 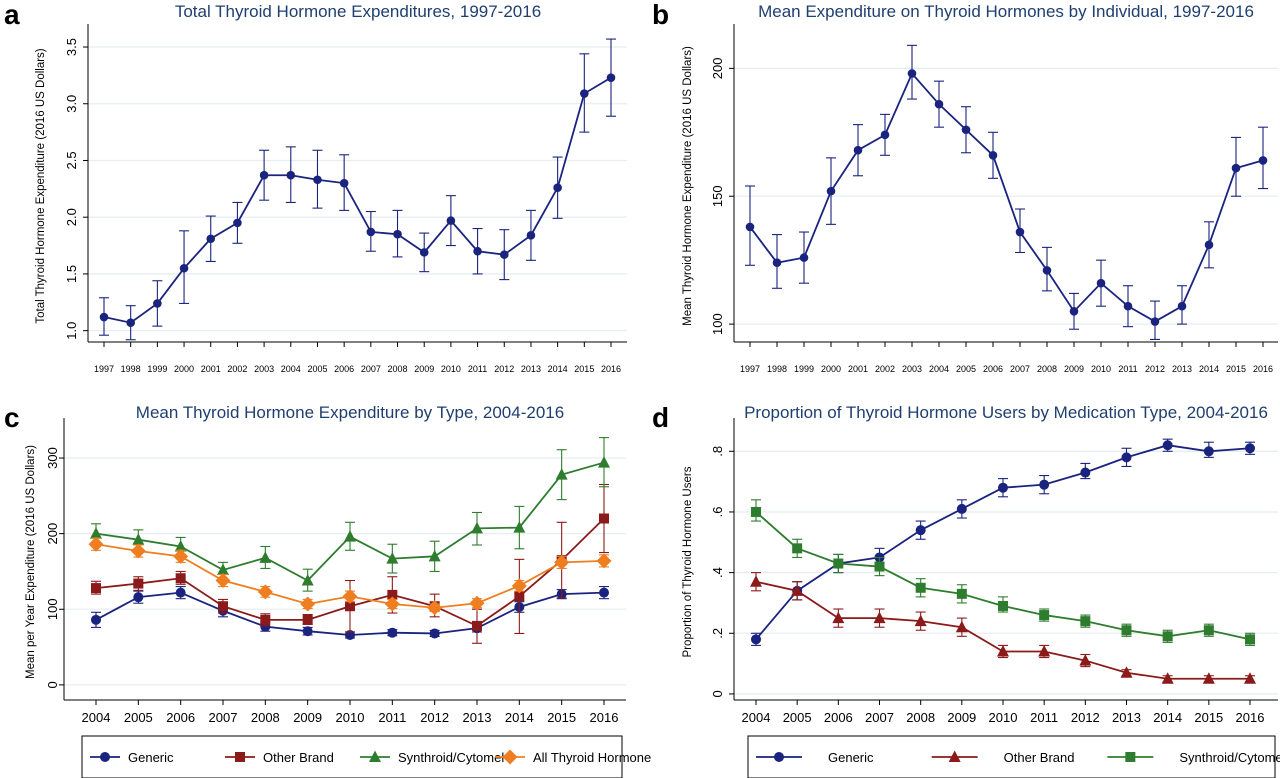 I want to click on series-generic, so click(x=1003, y=542).